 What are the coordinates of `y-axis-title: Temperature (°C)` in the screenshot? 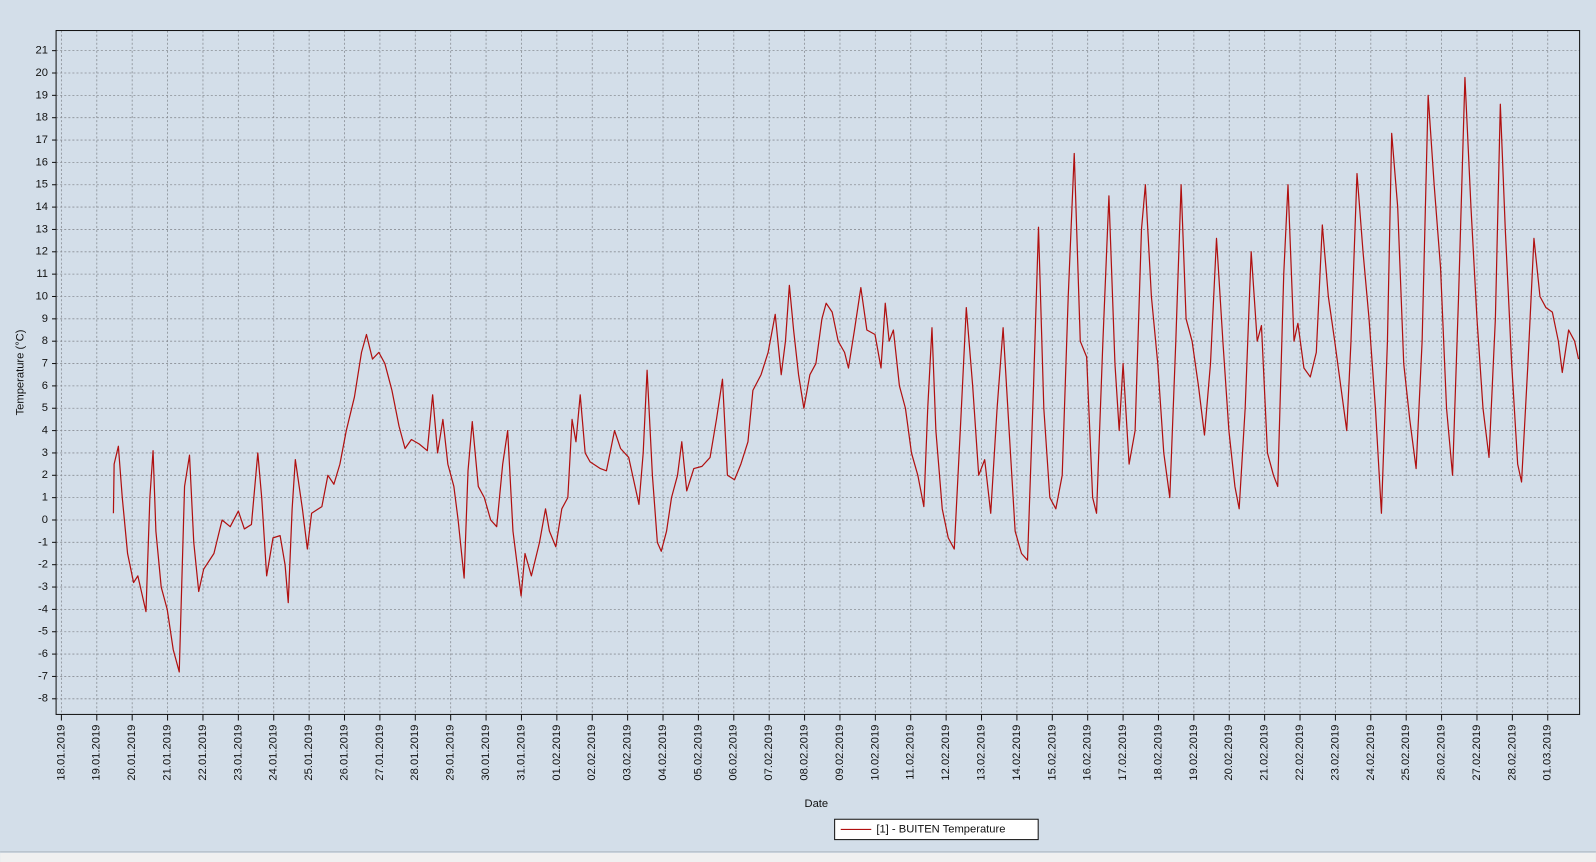 It's located at (20, 372).